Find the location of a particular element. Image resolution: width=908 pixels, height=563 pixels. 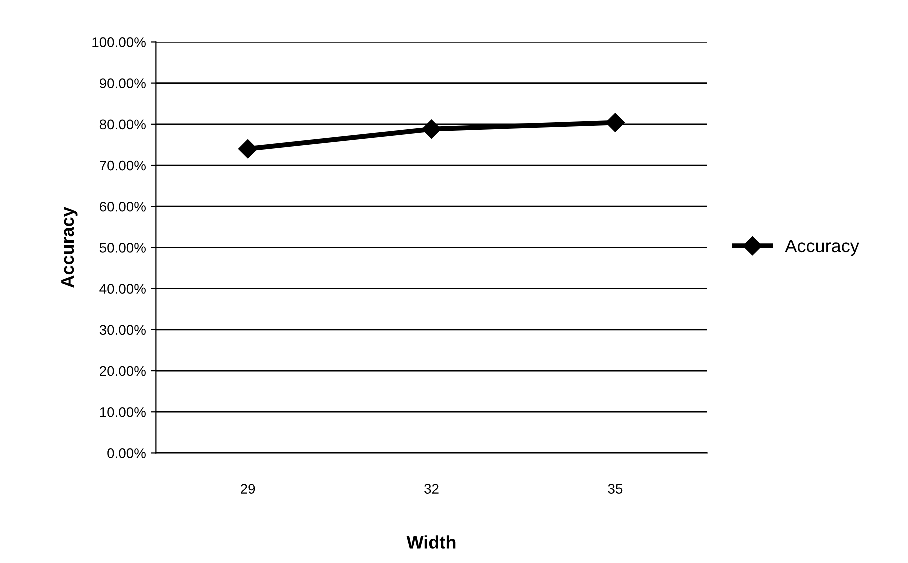

y-tick-label: 40.00% is located at coordinates (123, 289).